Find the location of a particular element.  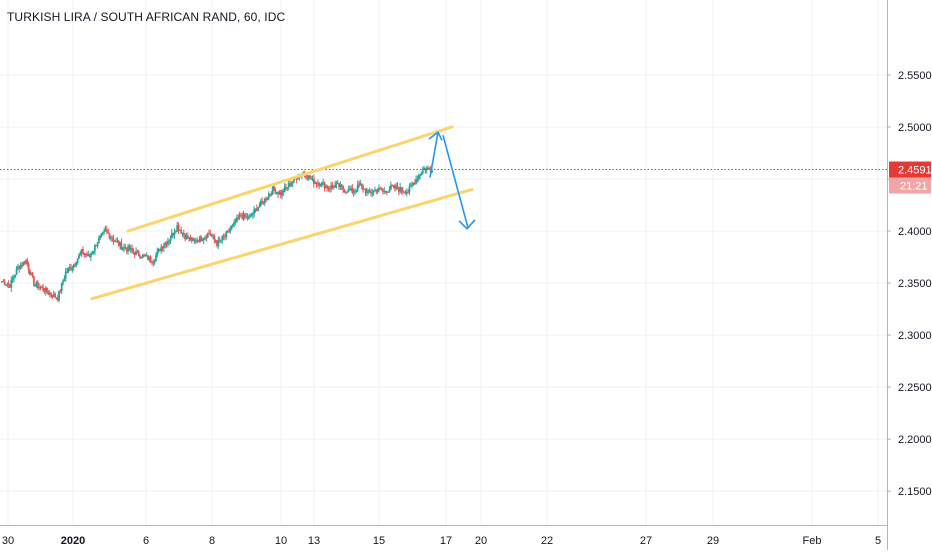

arrow-down-shaft is located at coordinates (455, 181).